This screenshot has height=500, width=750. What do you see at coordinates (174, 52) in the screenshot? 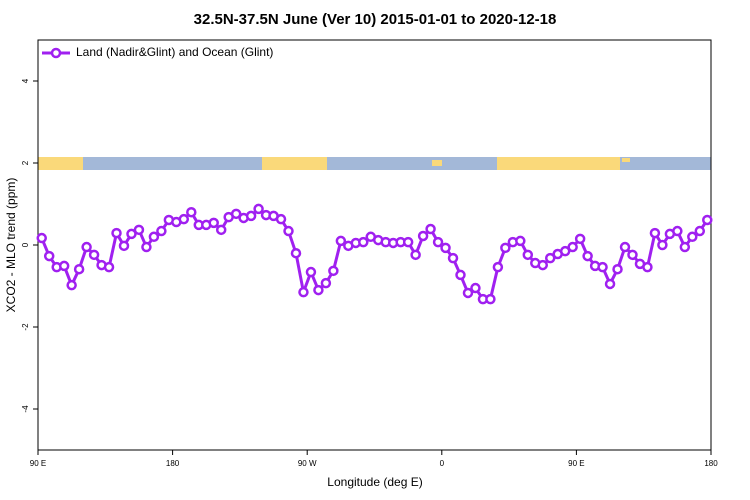
I see `legend-label: Land (Nadir&Glint) and Ocean (Glint)` at bounding box center [174, 52].